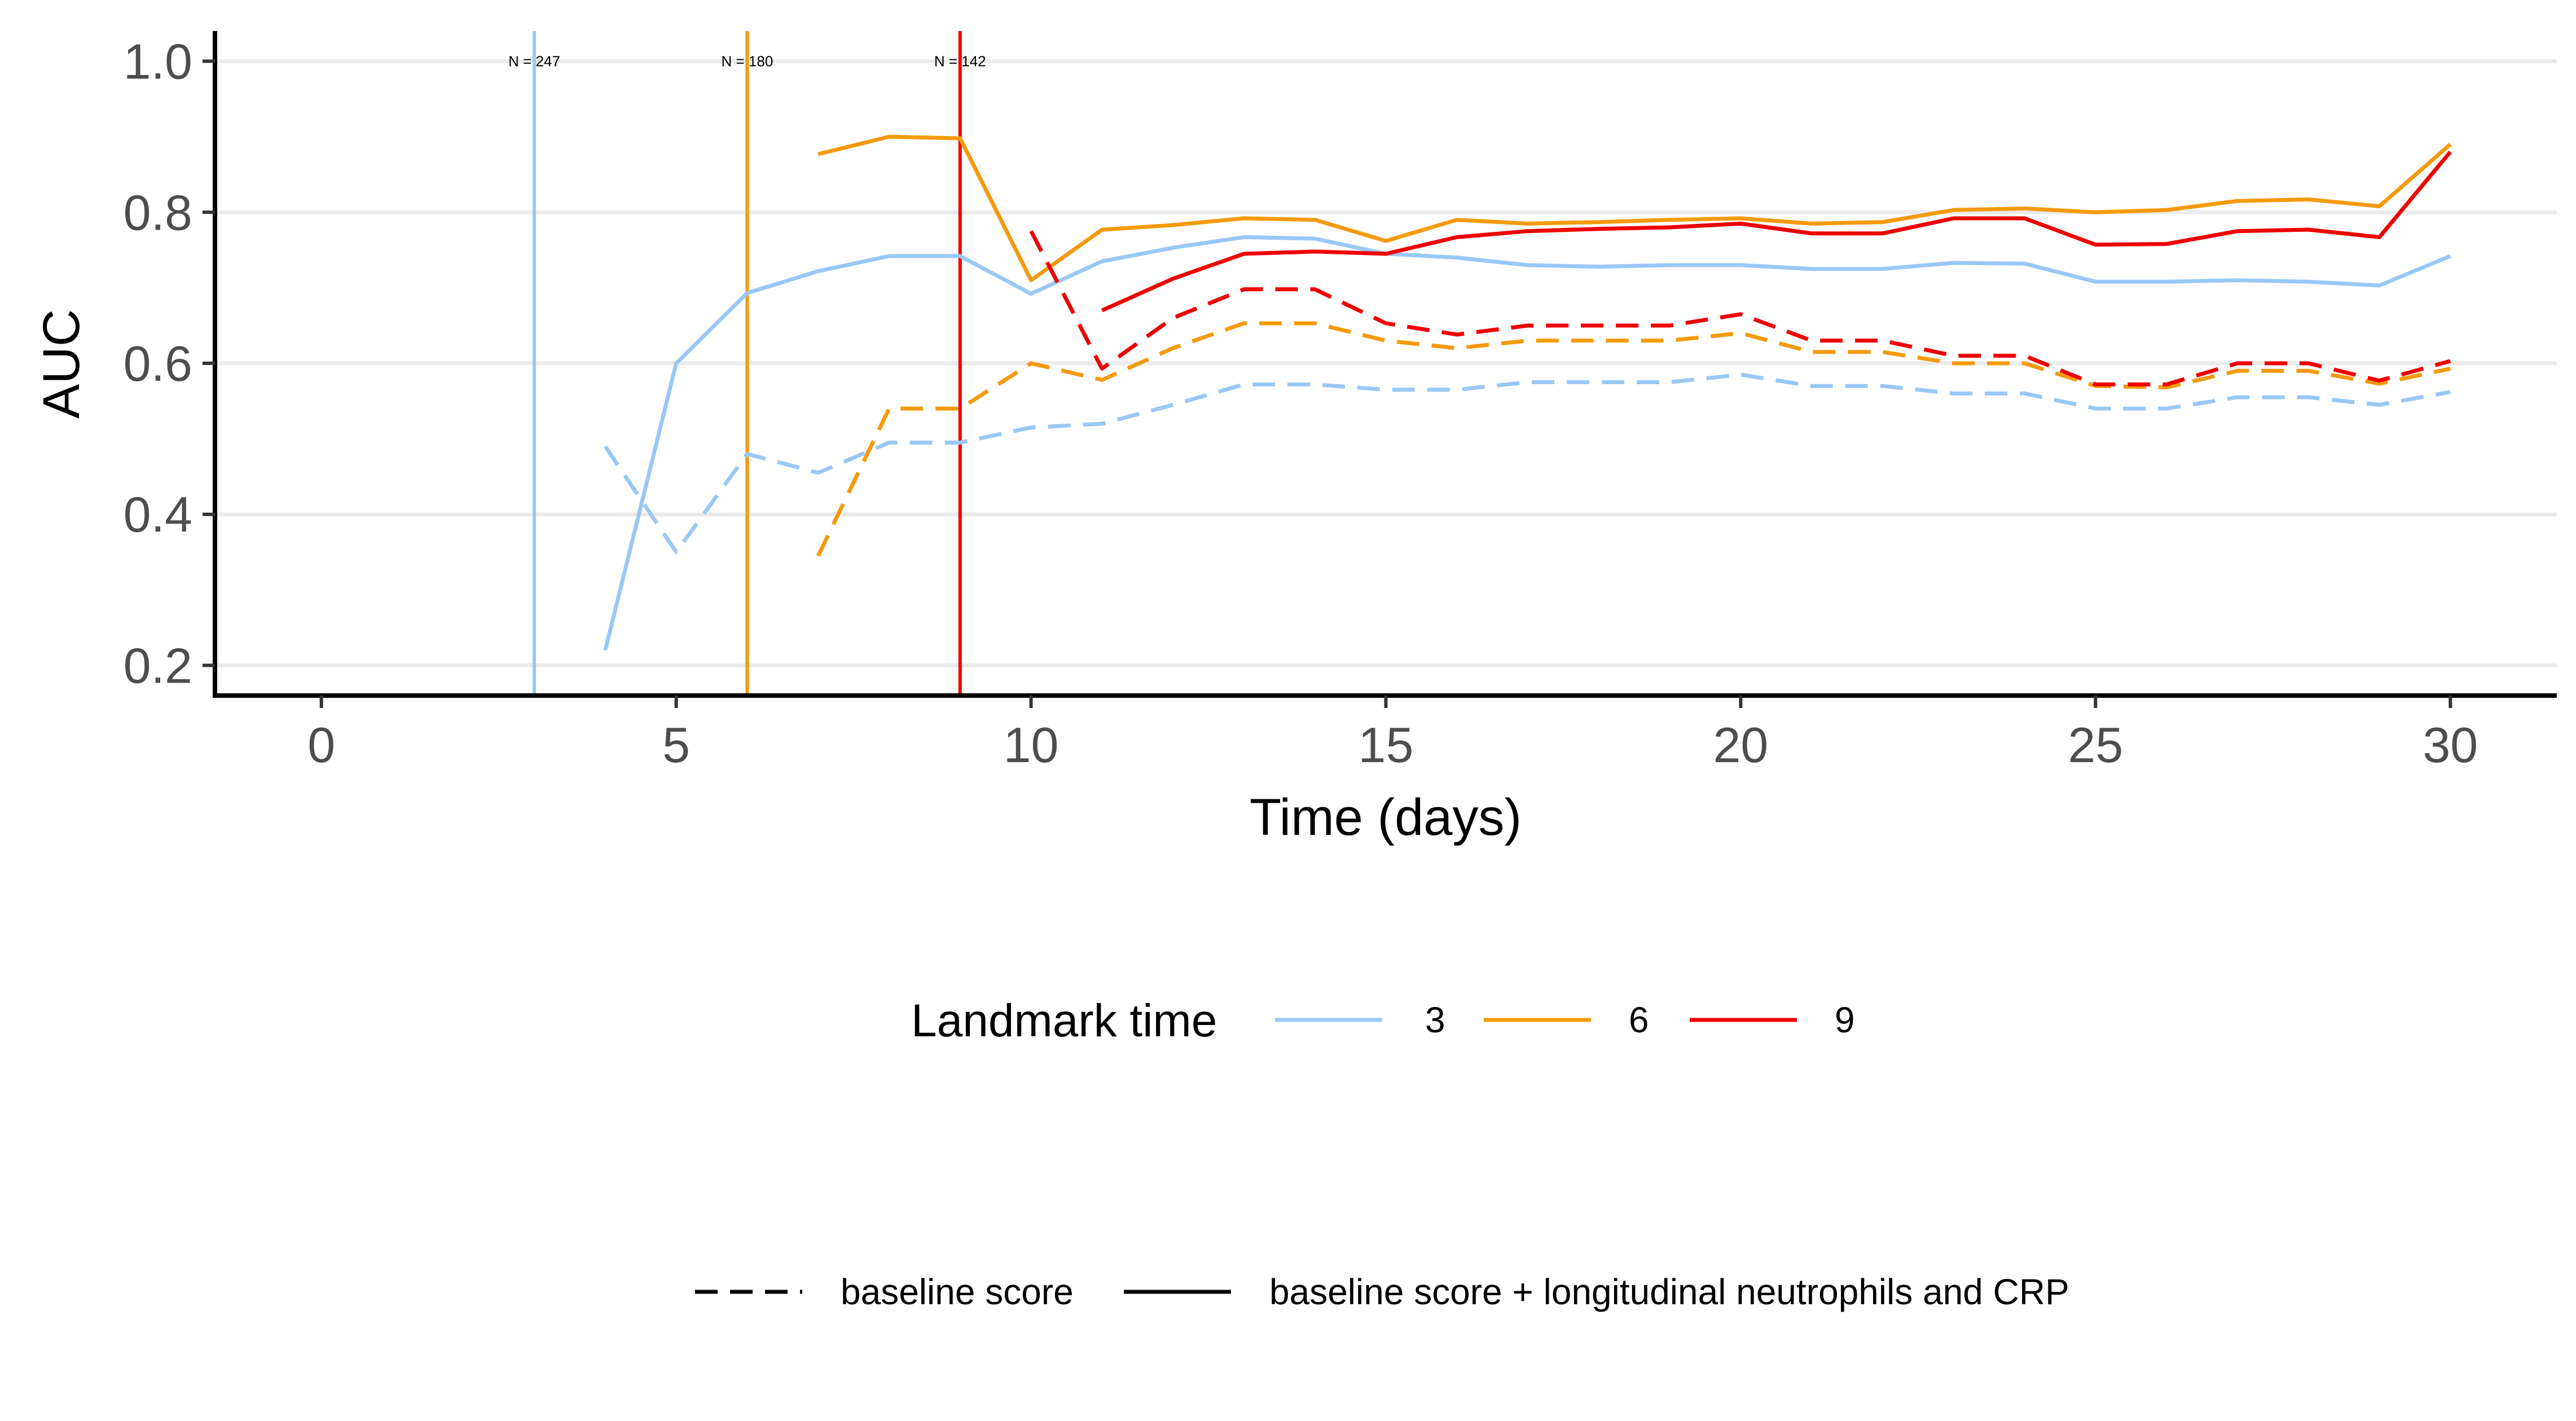 The height and width of the screenshot is (1421, 2576). What do you see at coordinates (1386, 745) in the screenshot?
I see `x-tick-label: 15` at bounding box center [1386, 745].